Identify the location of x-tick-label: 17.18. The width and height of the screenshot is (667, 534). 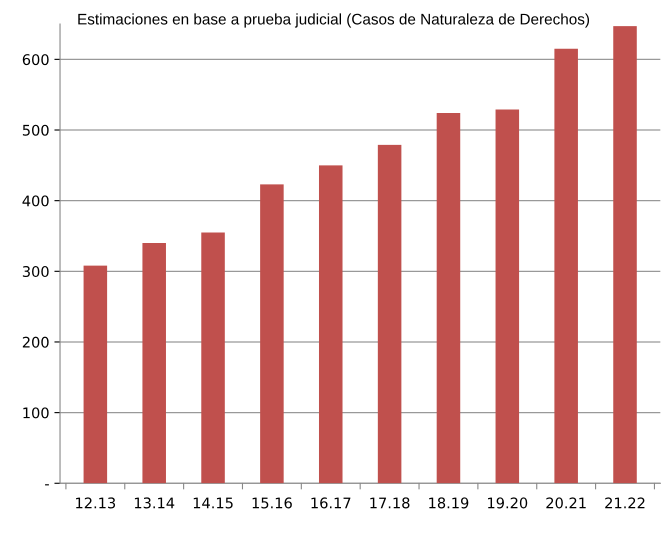
(390, 502).